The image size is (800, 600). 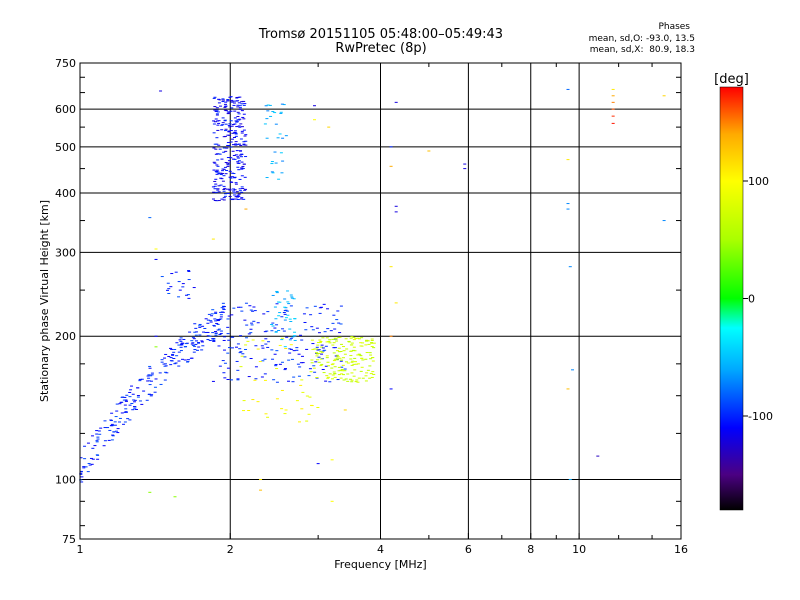 I want to click on phase-o-stats: mean, sd,O: -93.0, 13.5, so click(x=641, y=39).